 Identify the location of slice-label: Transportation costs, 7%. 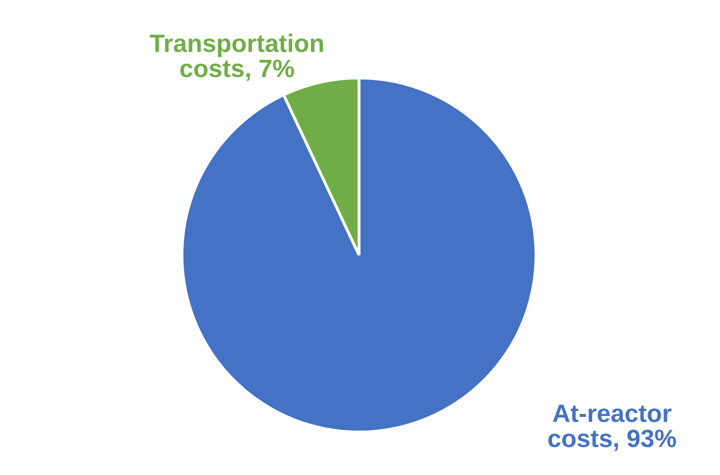
(236, 57).